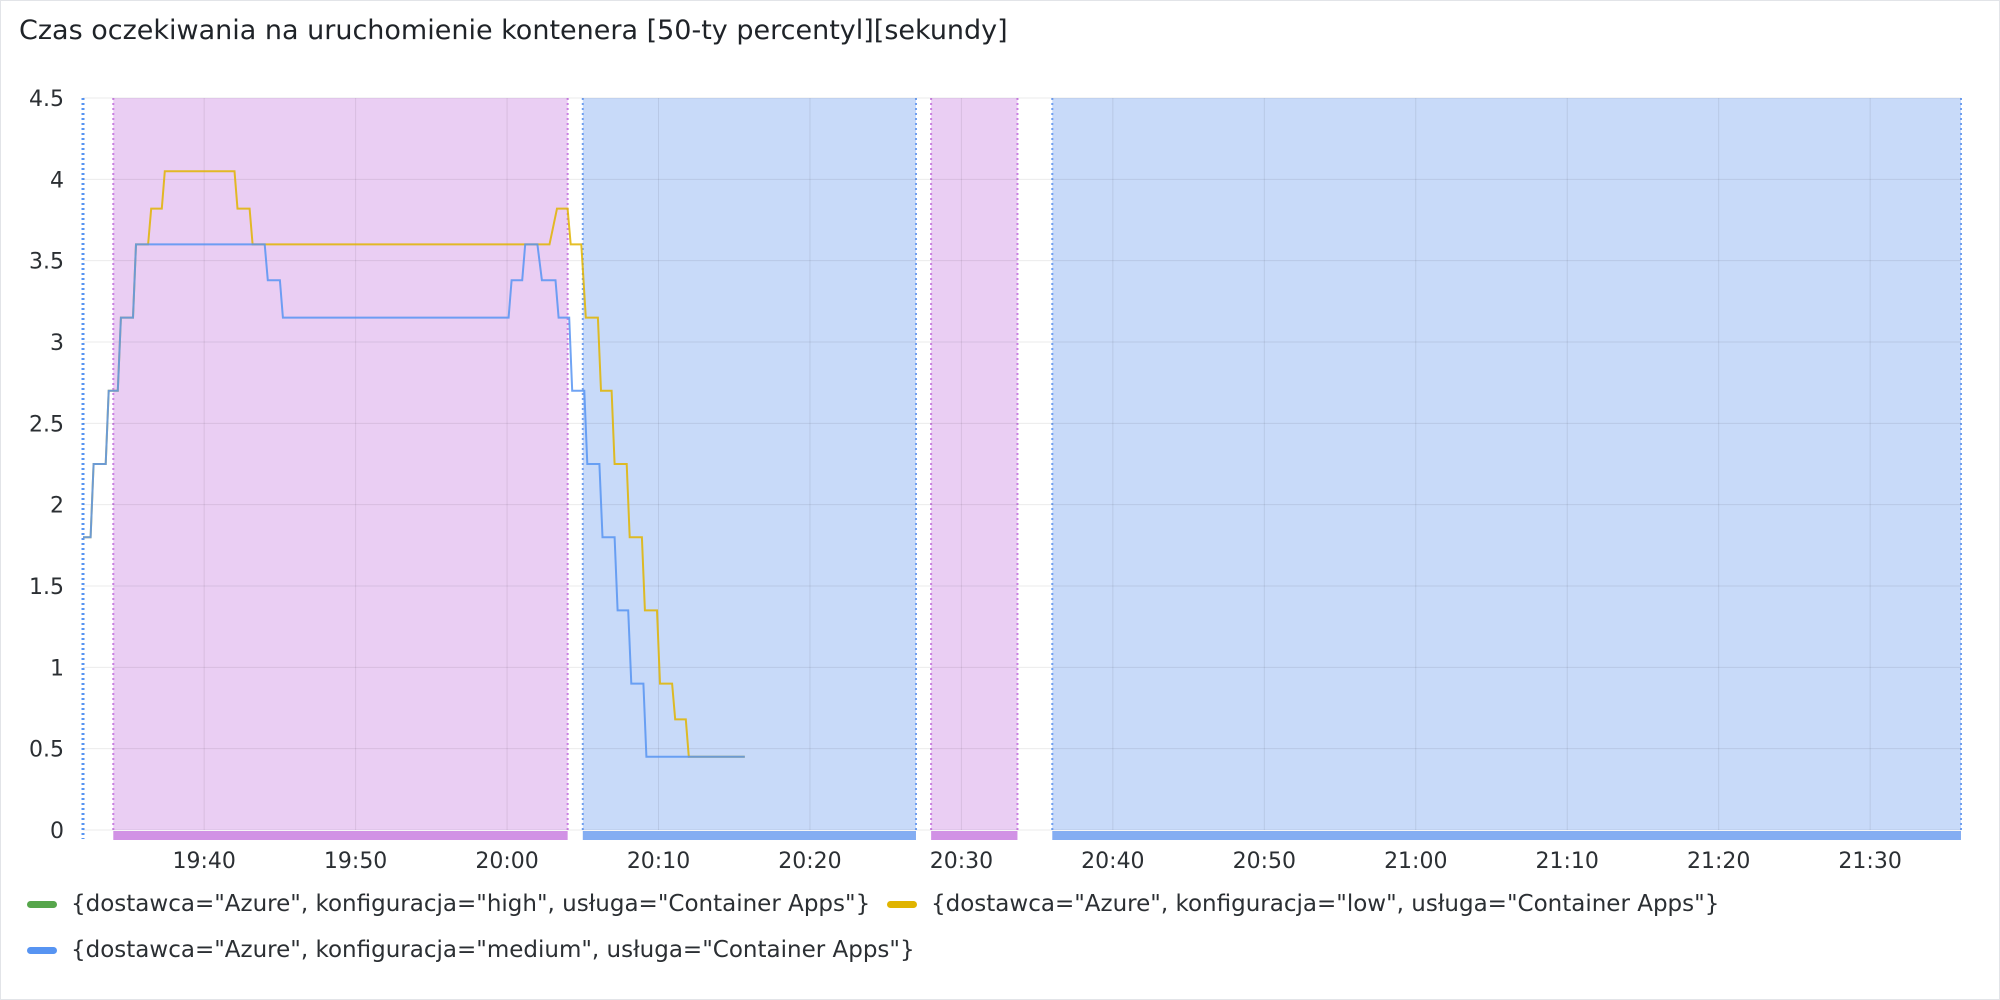  Describe the element at coordinates (658, 861) in the screenshot. I see `x-tick-label: 20:10` at that location.